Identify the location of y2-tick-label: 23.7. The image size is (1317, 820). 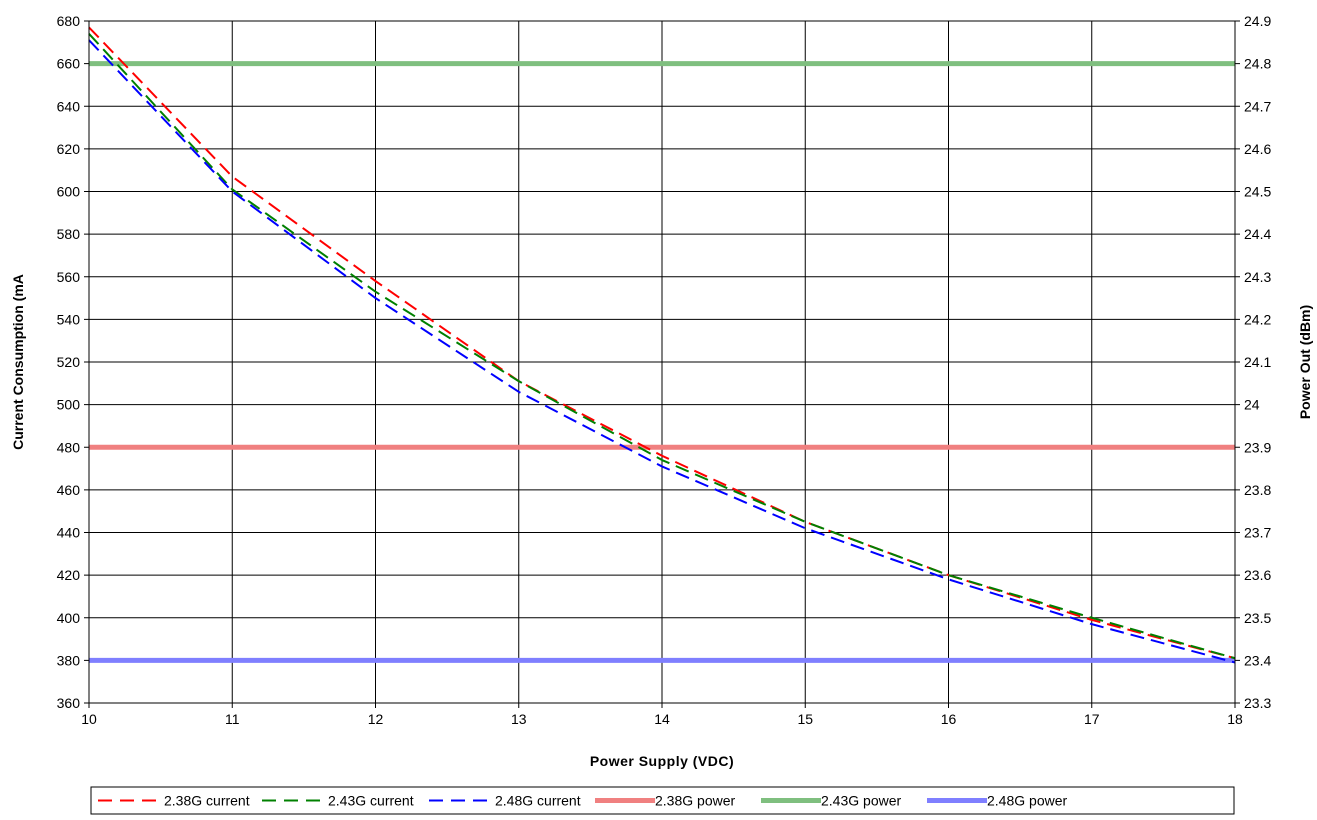
(1257, 533).